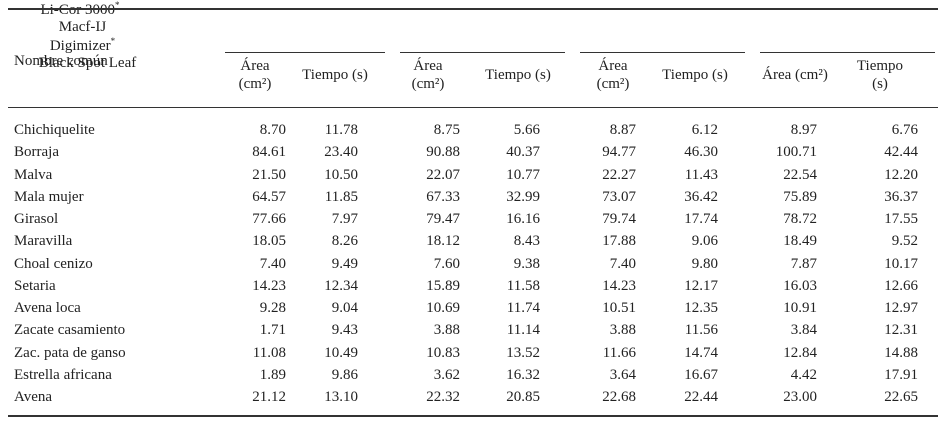 The image size is (945, 425). What do you see at coordinates (523, 285) in the screenshot?
I see `cell-value: 11.58` at bounding box center [523, 285].